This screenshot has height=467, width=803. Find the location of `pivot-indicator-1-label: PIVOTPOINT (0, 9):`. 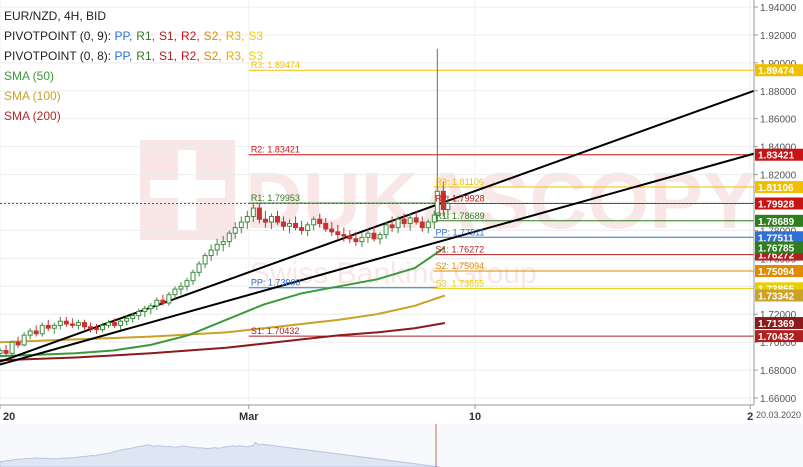

pivot-indicator-1-label: PIVOTPOINT (0, 9): is located at coordinates (58, 36).